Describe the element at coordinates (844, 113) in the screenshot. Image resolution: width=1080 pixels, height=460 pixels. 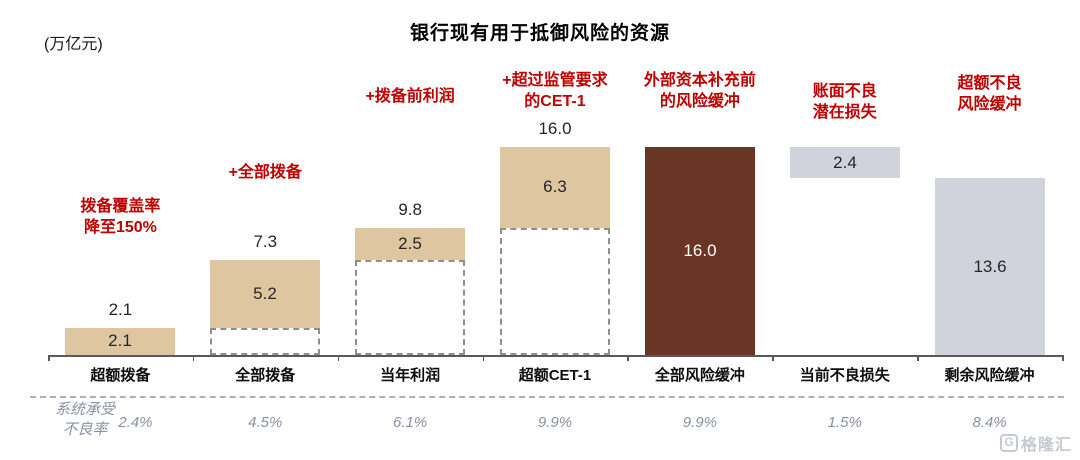
I see `annotation-line: 潜在损失` at that location.